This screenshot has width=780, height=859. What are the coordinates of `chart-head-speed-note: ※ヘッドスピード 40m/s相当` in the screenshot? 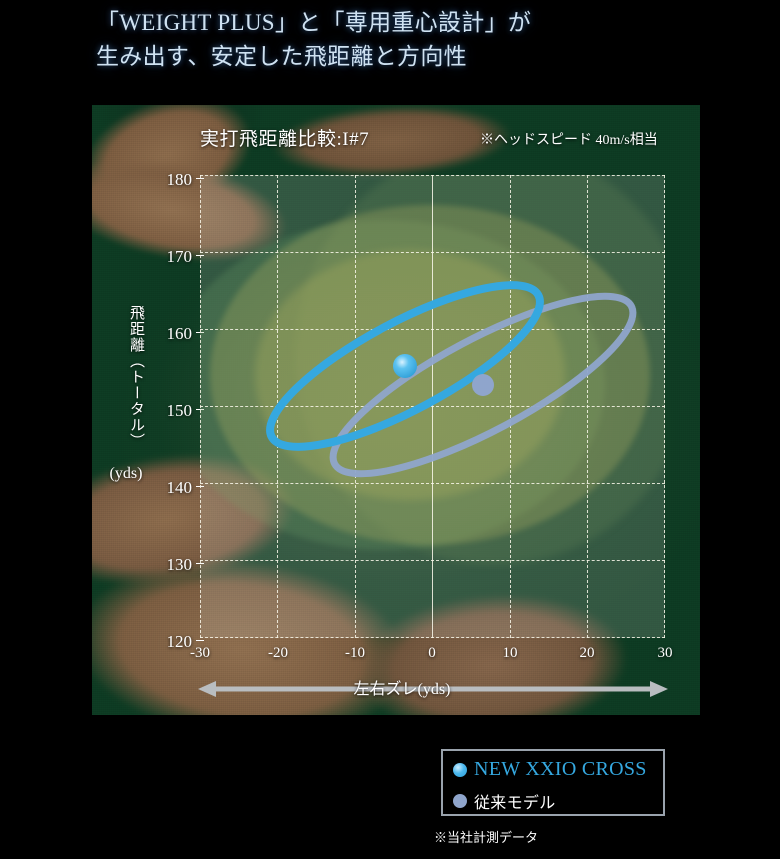 It's located at (569, 140).